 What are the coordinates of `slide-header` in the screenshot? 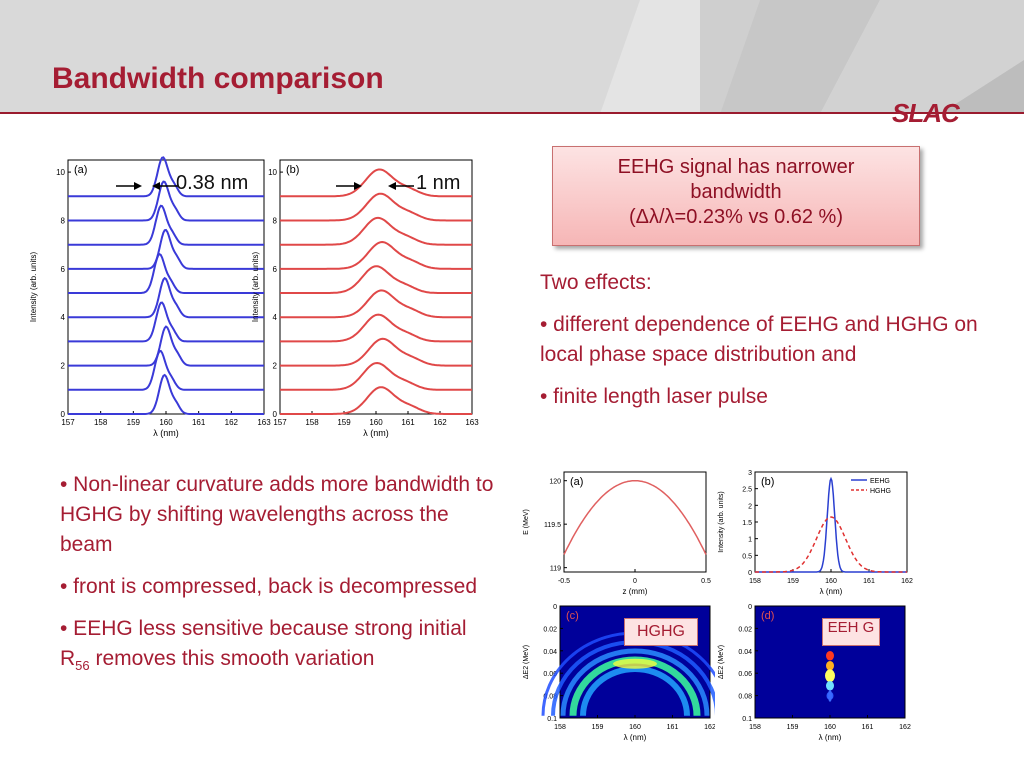 It's located at (512, 57).